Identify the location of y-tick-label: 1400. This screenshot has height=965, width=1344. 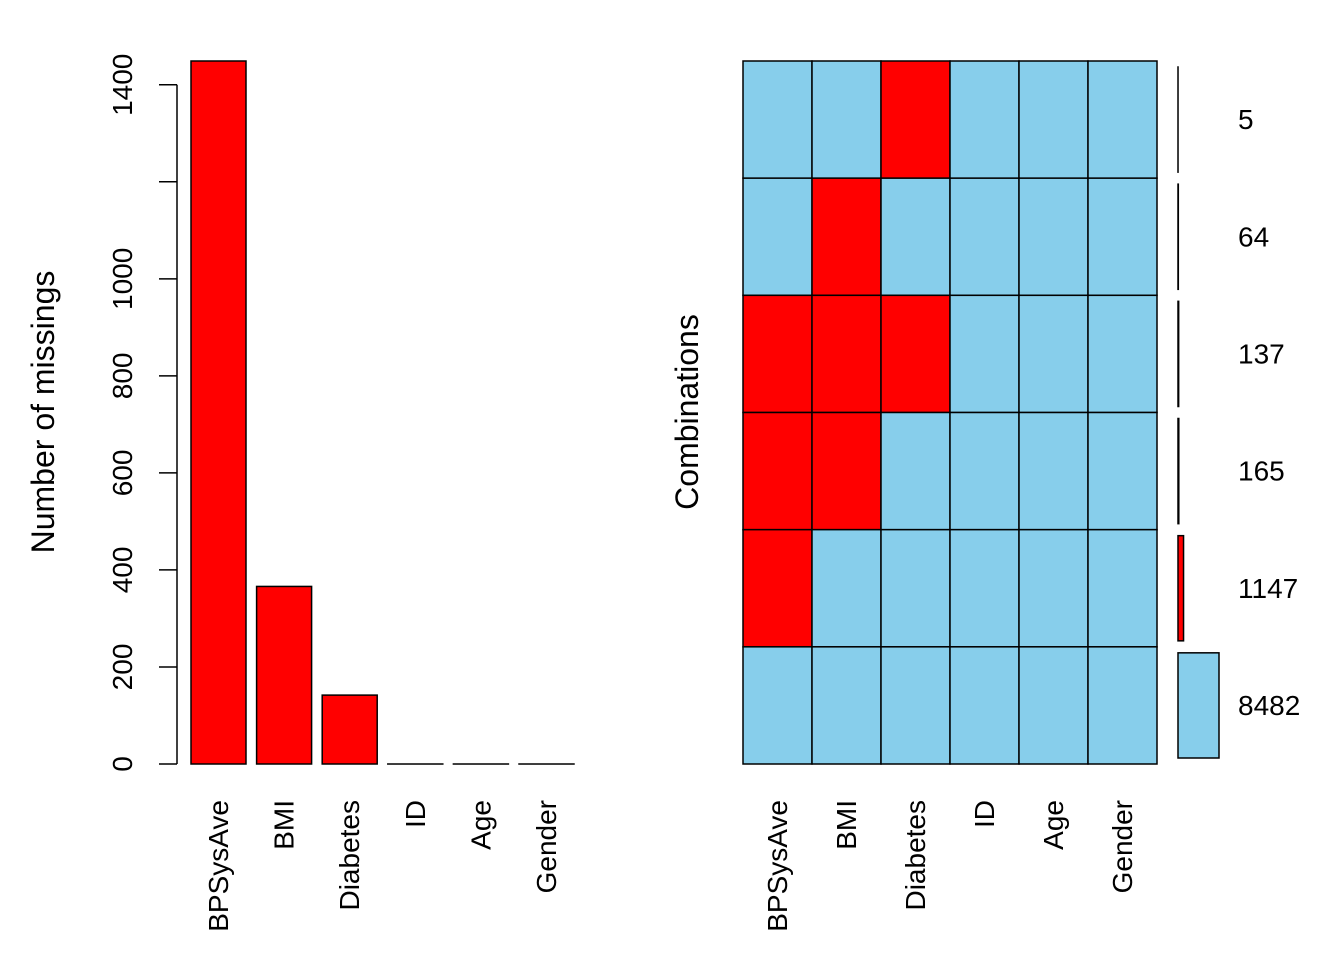
(122, 85).